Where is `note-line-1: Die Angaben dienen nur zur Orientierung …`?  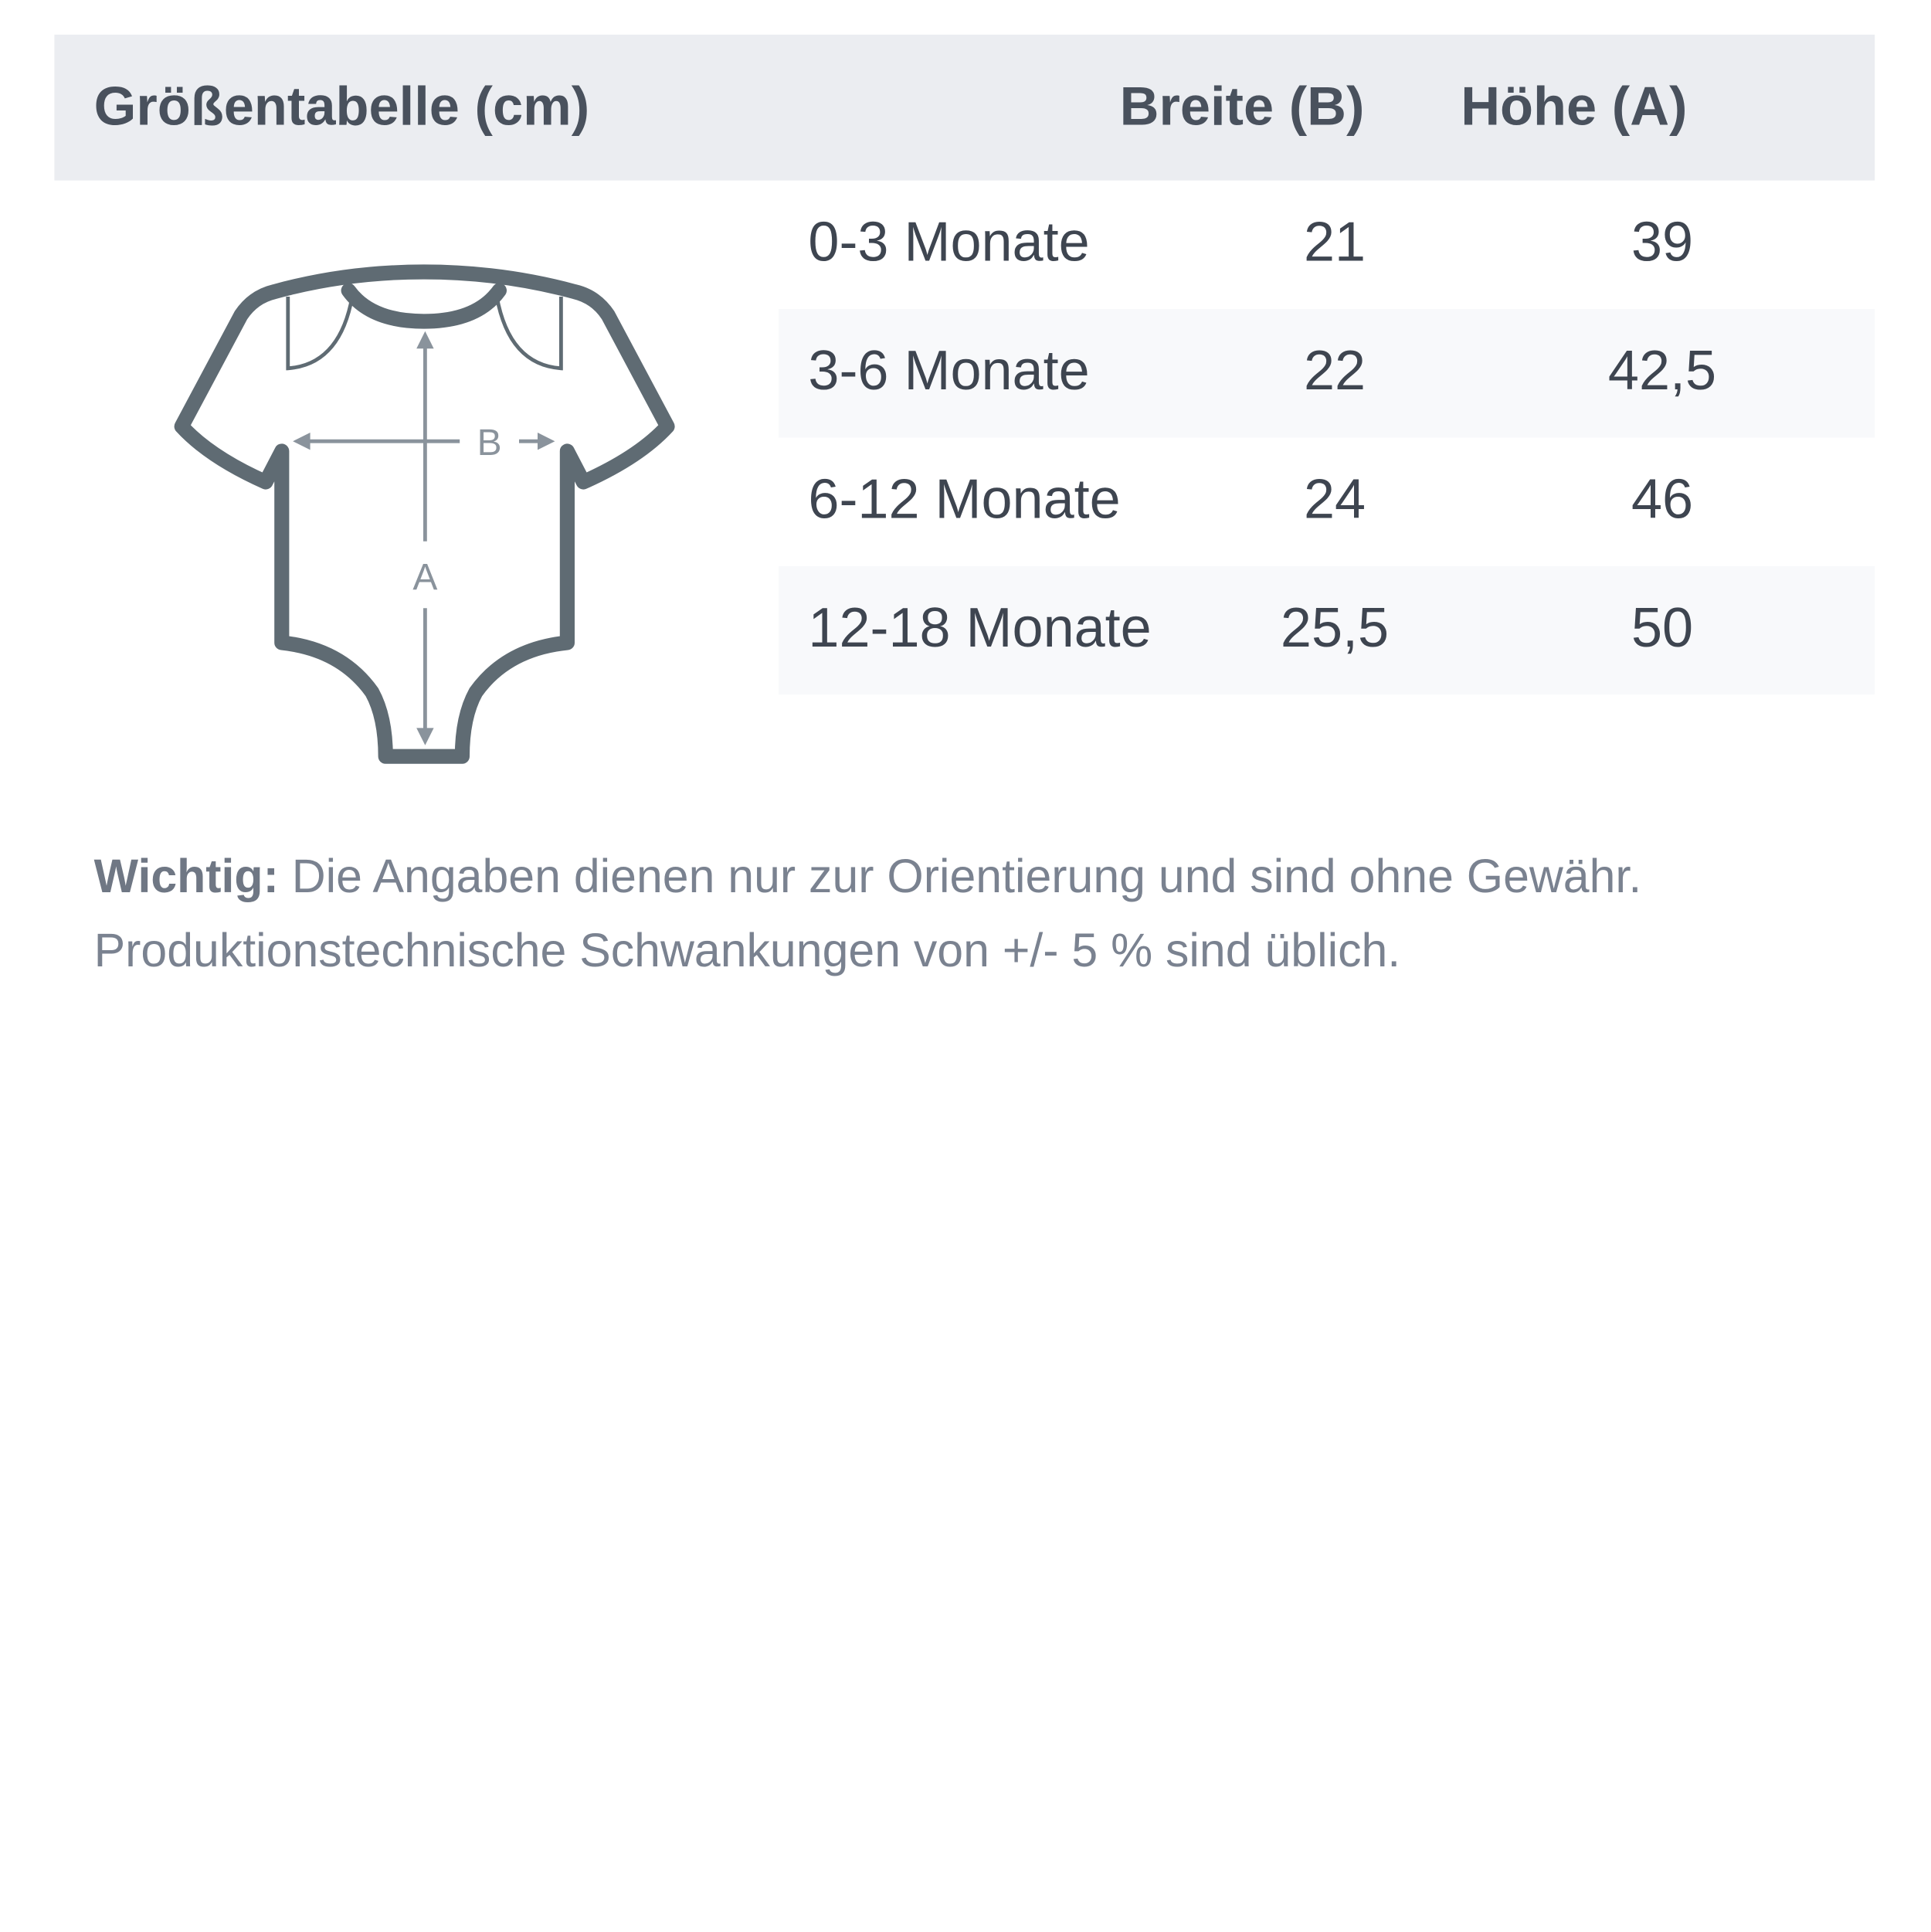 note-line-1: Die Angaben dienen nur zur Orientierung … is located at coordinates (960, 877).